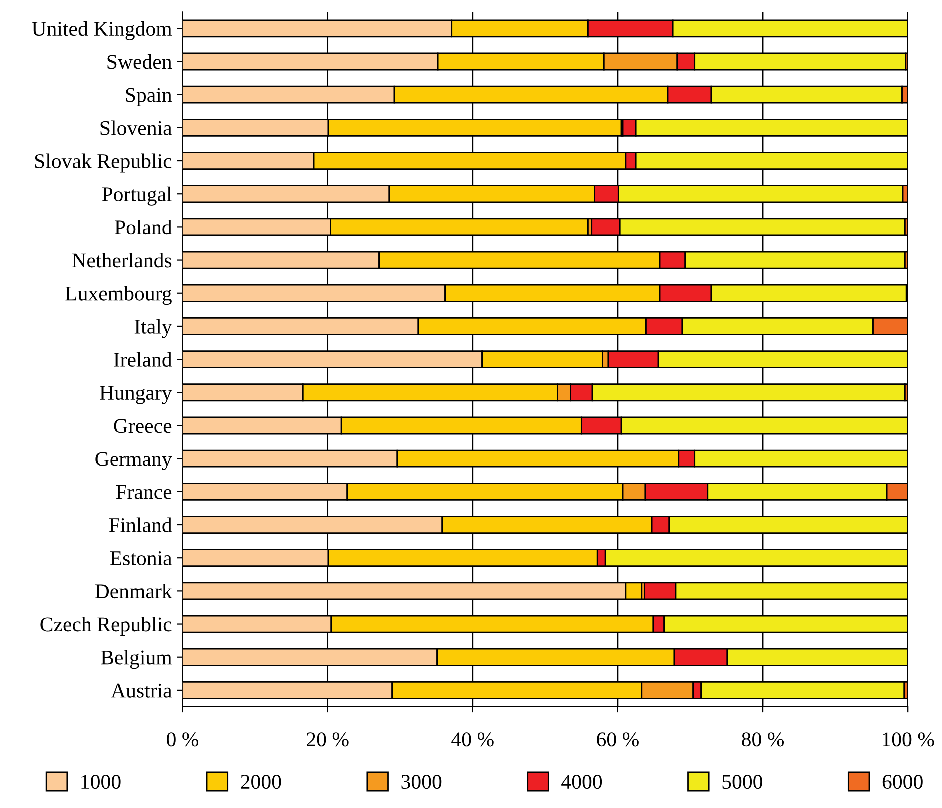 The image size is (942, 808). Describe the element at coordinates (183, 739) in the screenshot. I see `x-tick-label: 0 %` at that location.